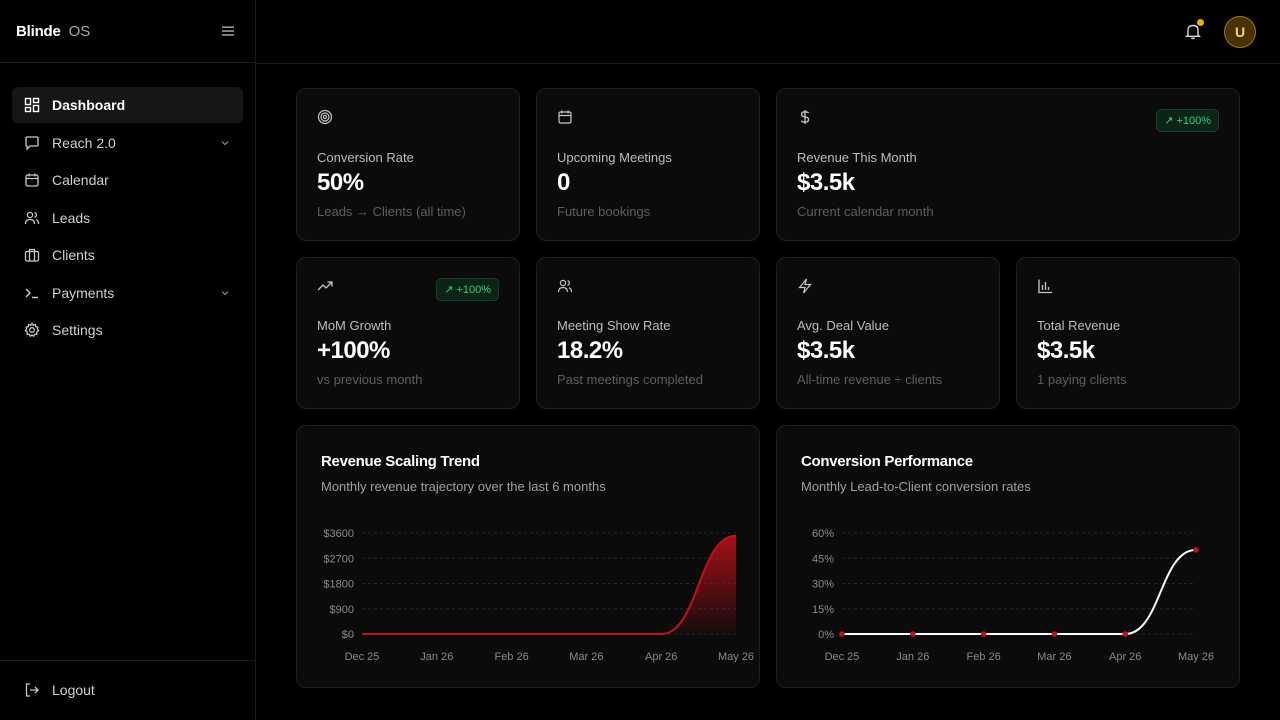 Image resolution: width=1280 pixels, height=720 pixels. What do you see at coordinates (127, 143) in the screenshot?
I see `sidebar-item-reach: Reach 2.0` at bounding box center [127, 143].